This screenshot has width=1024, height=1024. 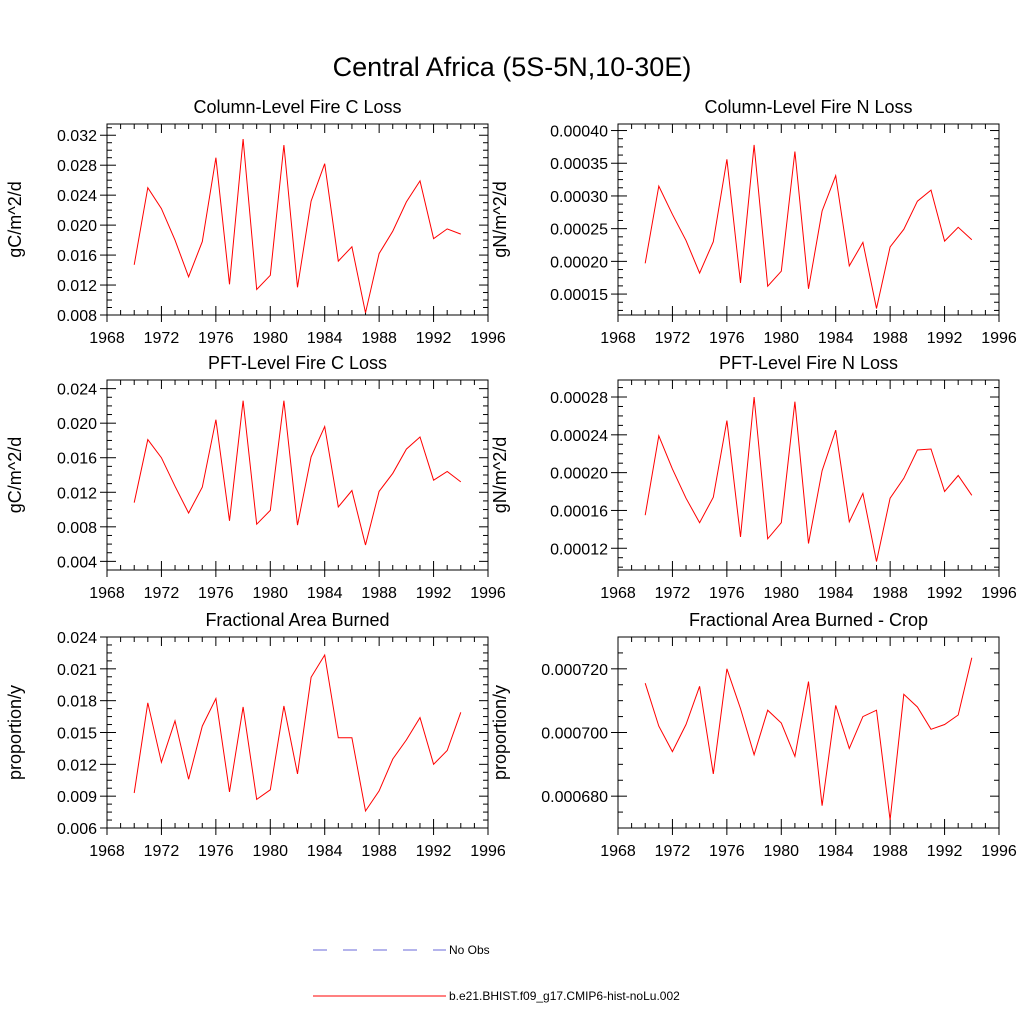 I want to click on y-tick-label: 0.00025, so click(x=579, y=230).